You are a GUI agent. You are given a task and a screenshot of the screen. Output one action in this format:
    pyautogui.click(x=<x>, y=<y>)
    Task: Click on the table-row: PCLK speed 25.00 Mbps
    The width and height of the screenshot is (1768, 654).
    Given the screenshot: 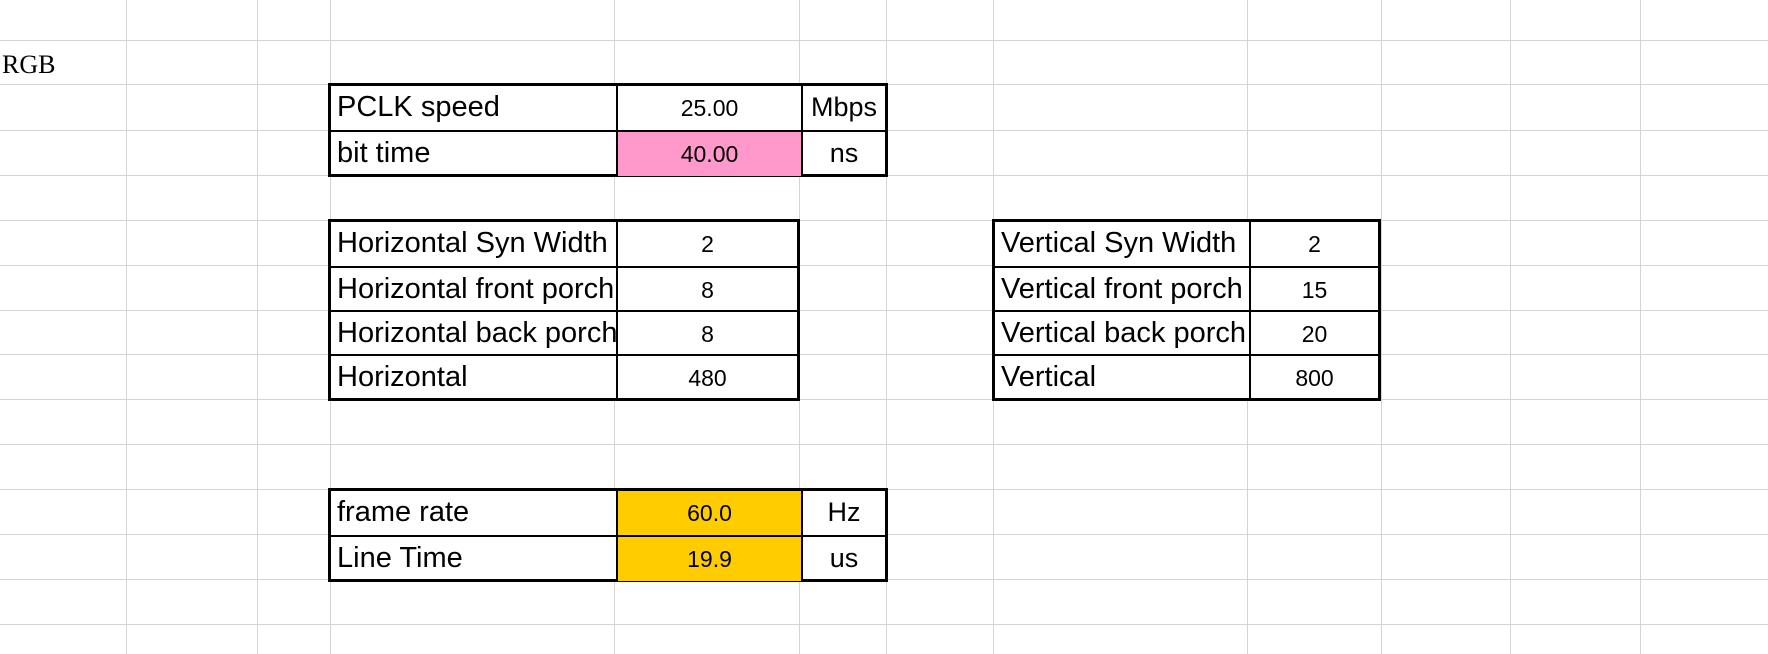 What is the action you would take?
    pyautogui.click(x=608, y=108)
    